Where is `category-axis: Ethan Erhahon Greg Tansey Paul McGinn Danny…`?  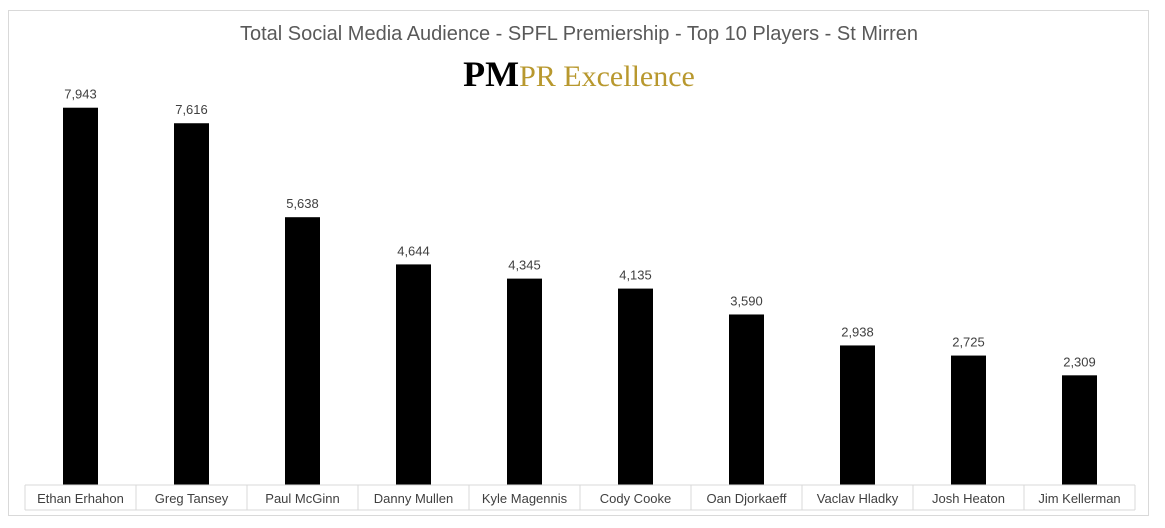 category-axis: Ethan Erhahon Greg Tansey Paul McGinn Danny… is located at coordinates (580, 497).